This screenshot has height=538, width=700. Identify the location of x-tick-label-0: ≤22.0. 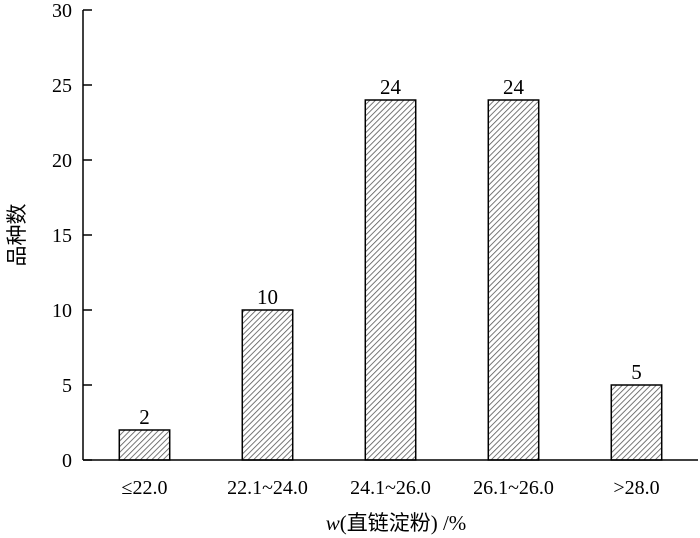
(145, 488).